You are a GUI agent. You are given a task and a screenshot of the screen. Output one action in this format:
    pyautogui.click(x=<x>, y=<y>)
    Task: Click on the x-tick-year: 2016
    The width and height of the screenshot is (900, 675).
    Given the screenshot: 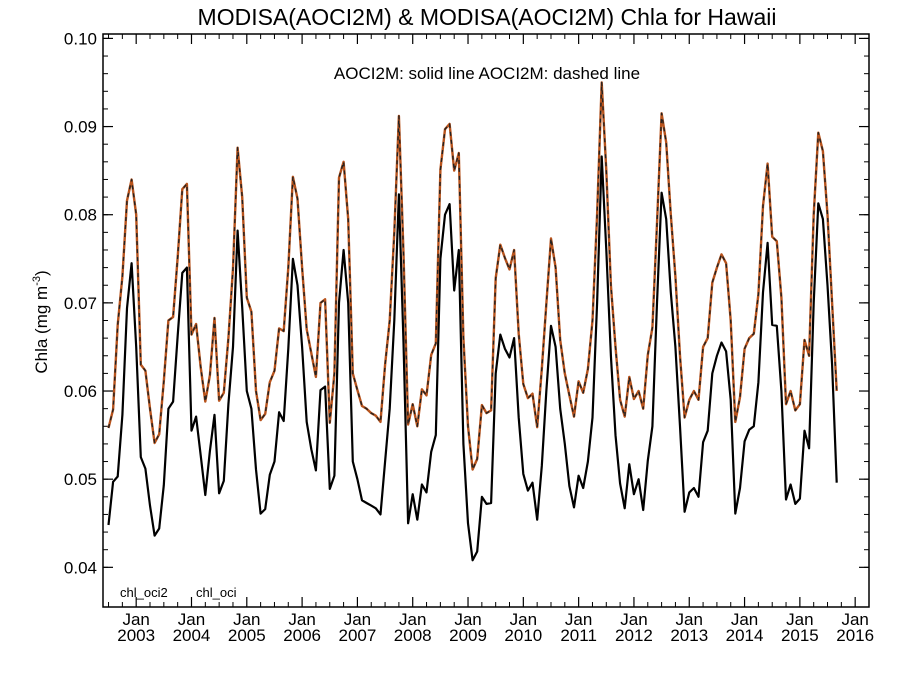 What is the action you would take?
    pyautogui.click(x=855, y=635)
    